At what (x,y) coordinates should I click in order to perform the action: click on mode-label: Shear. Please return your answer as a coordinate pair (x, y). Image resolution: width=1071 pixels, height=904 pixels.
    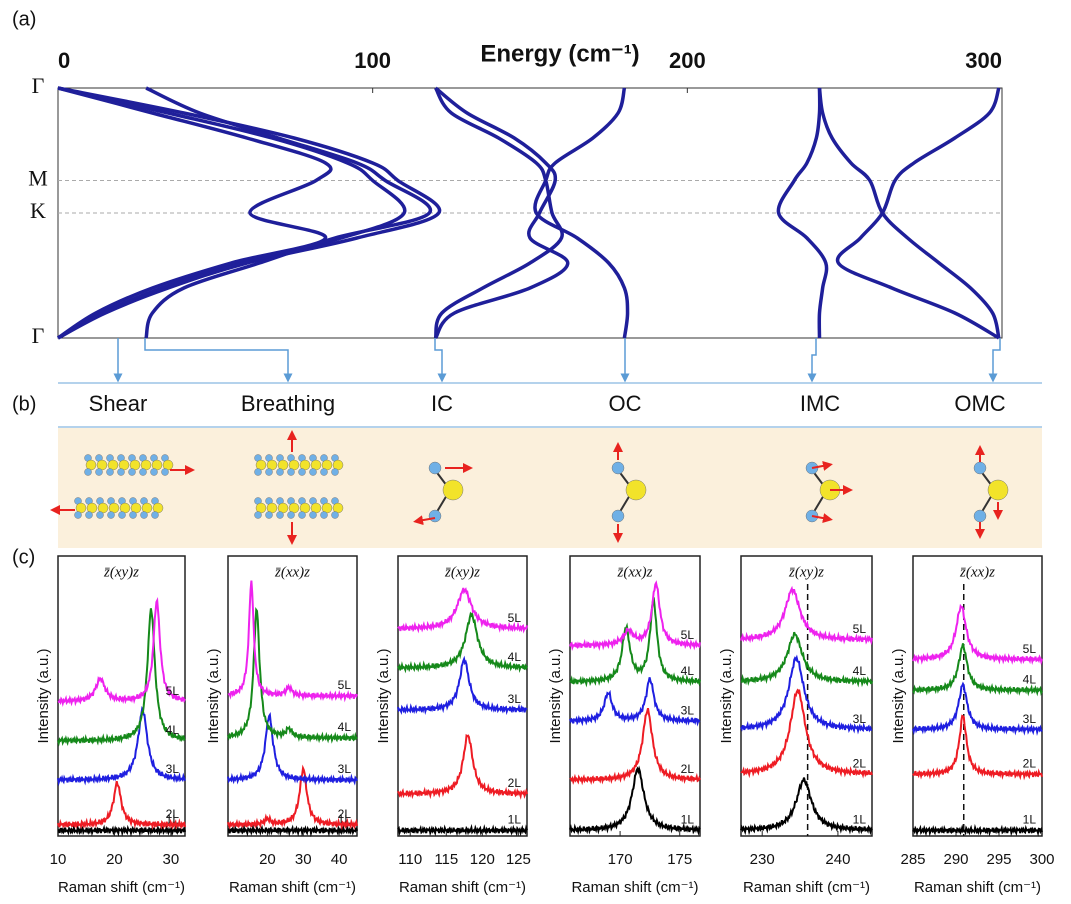
    Looking at the image, I should click on (118, 403).